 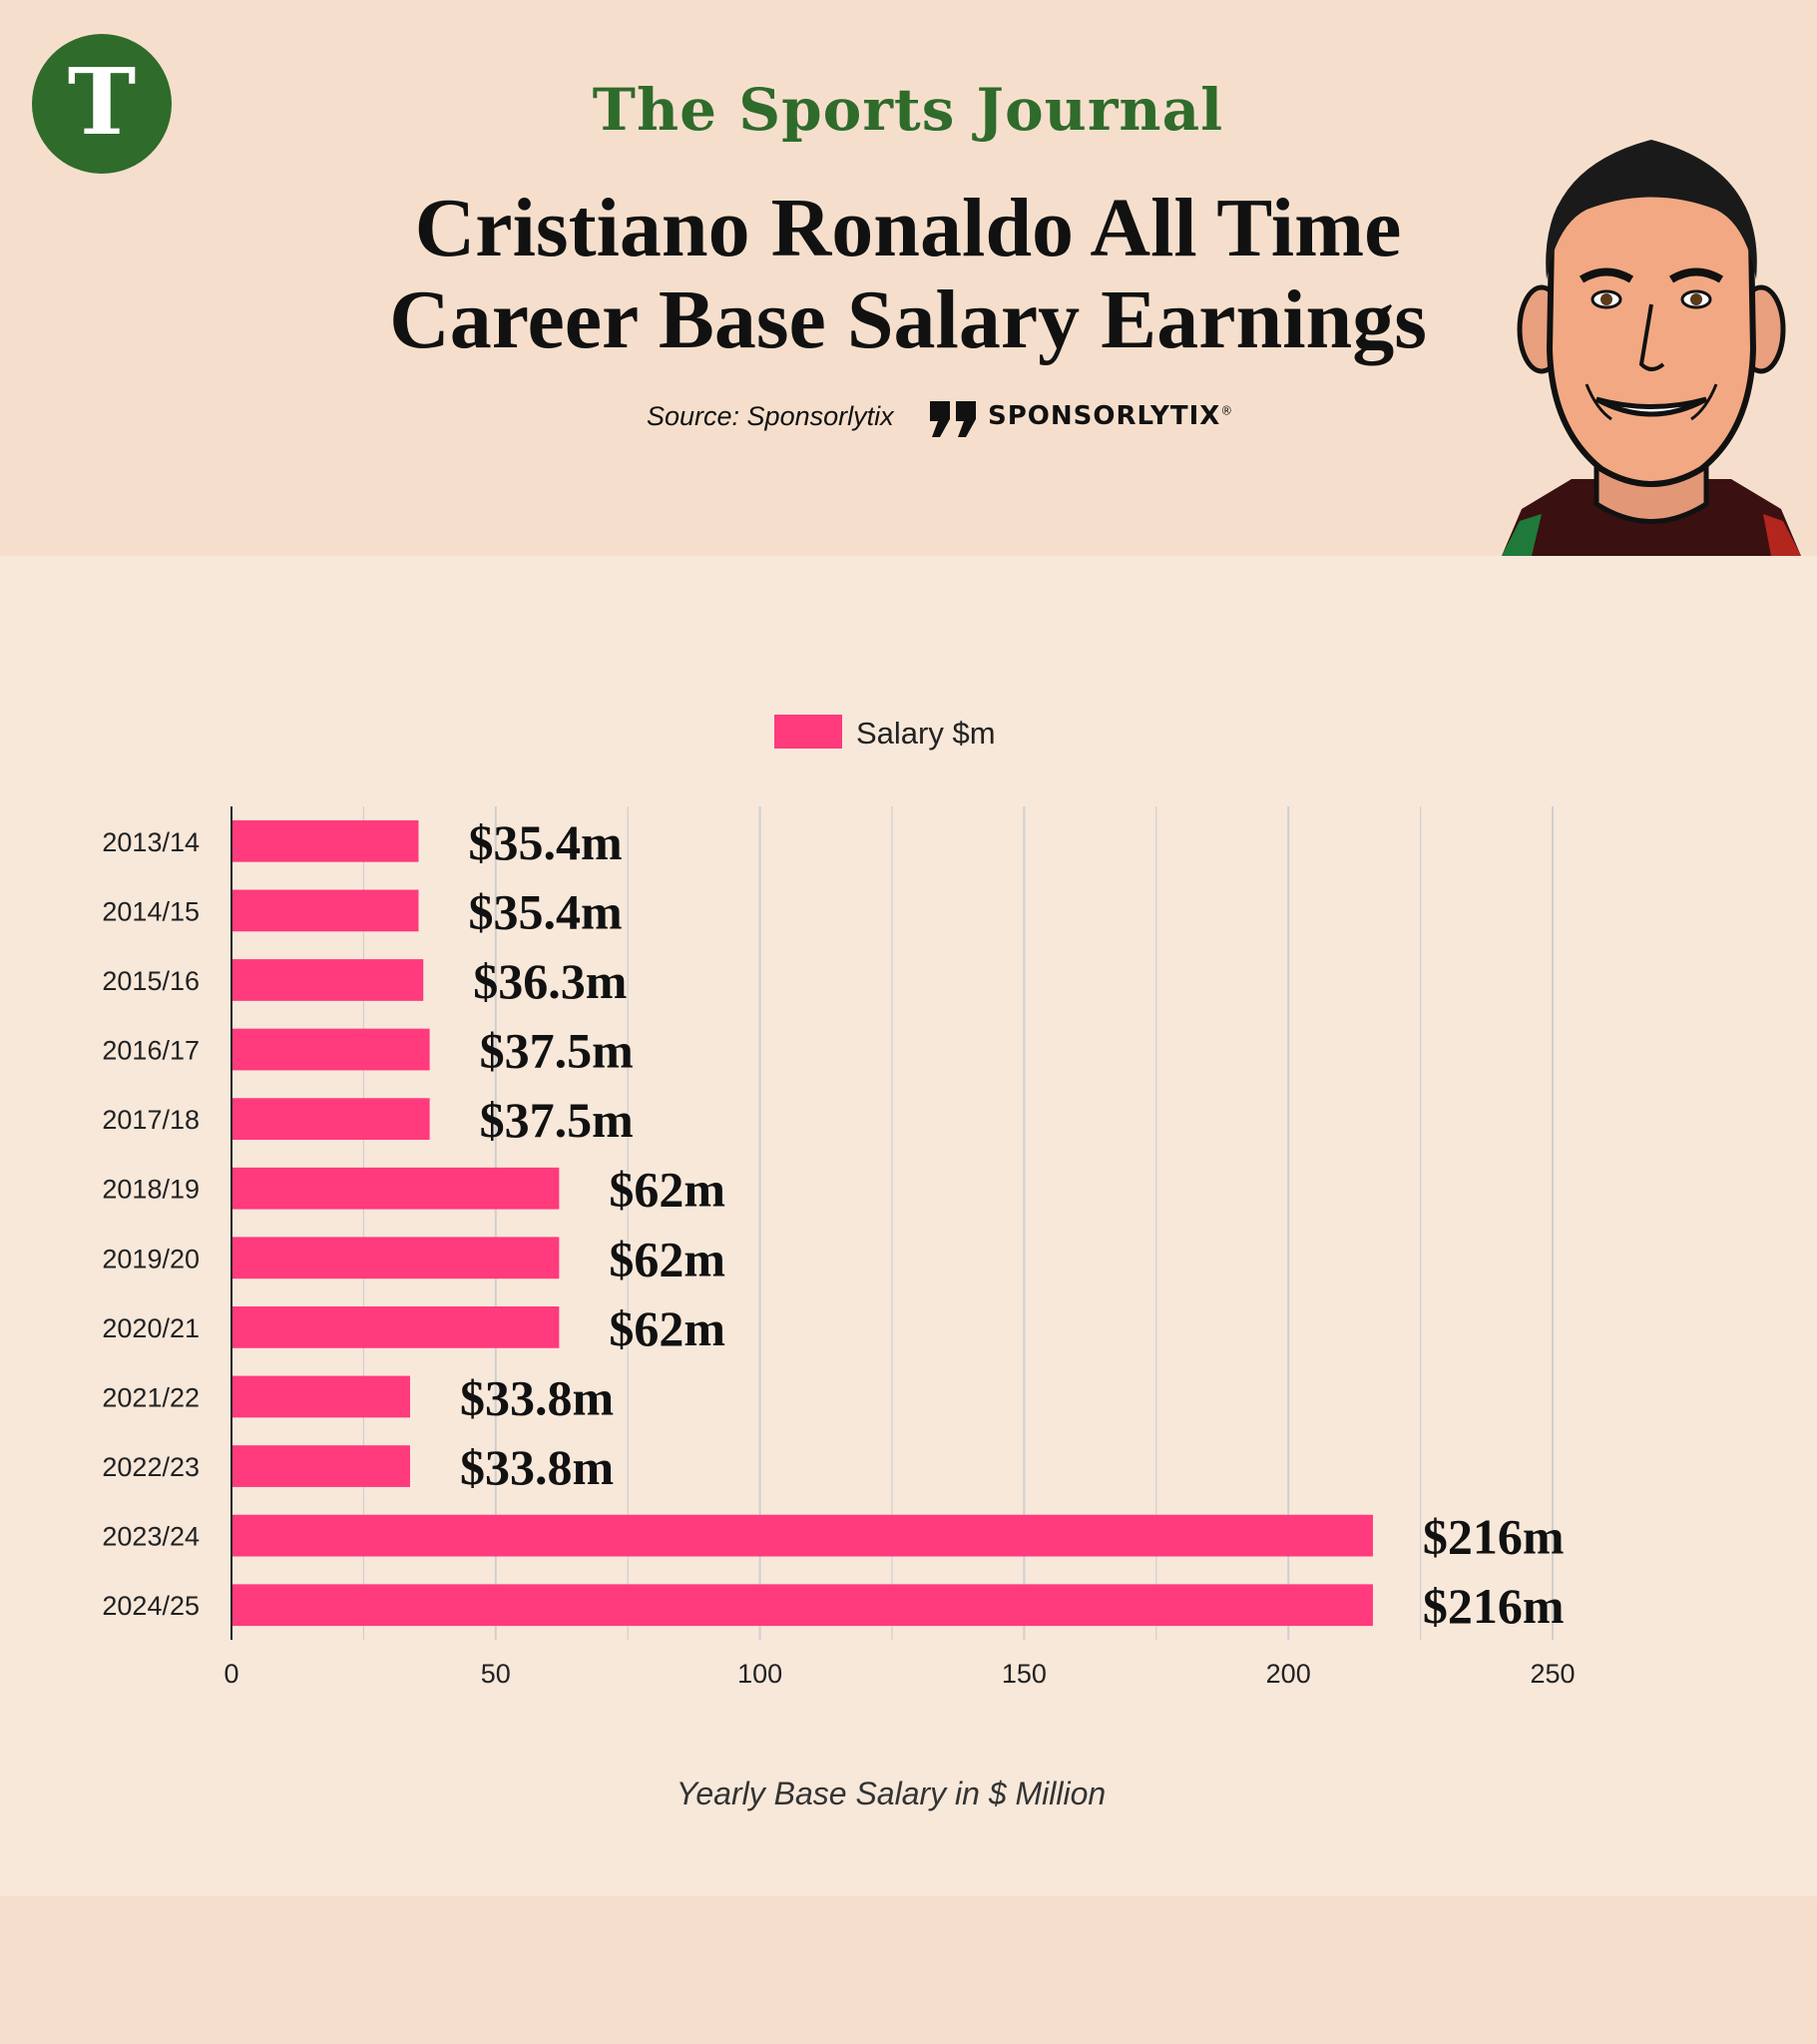 I want to click on sponsorlytix-wordmark: SPONSORLYTIX®, so click(x=1110, y=416).